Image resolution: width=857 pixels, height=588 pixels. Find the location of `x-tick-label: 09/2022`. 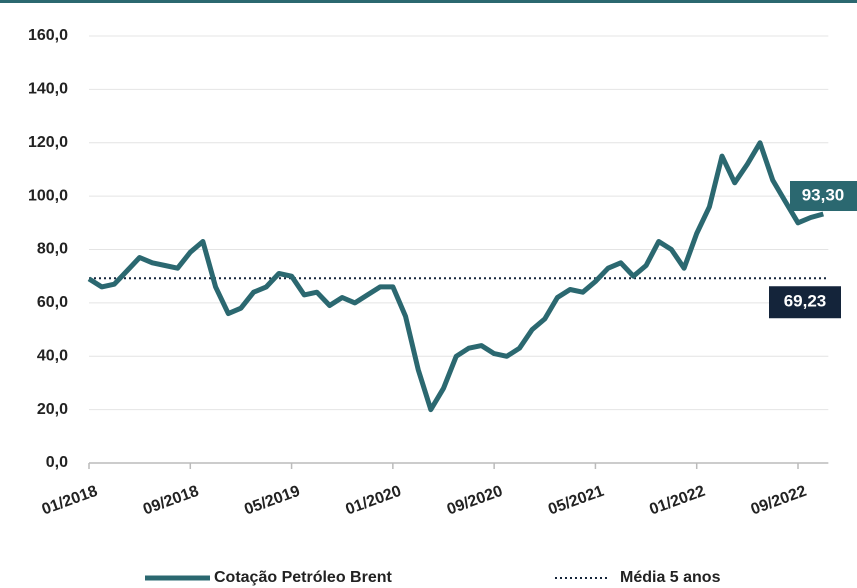

x-tick-label: 09/2022 is located at coordinates (779, 501).